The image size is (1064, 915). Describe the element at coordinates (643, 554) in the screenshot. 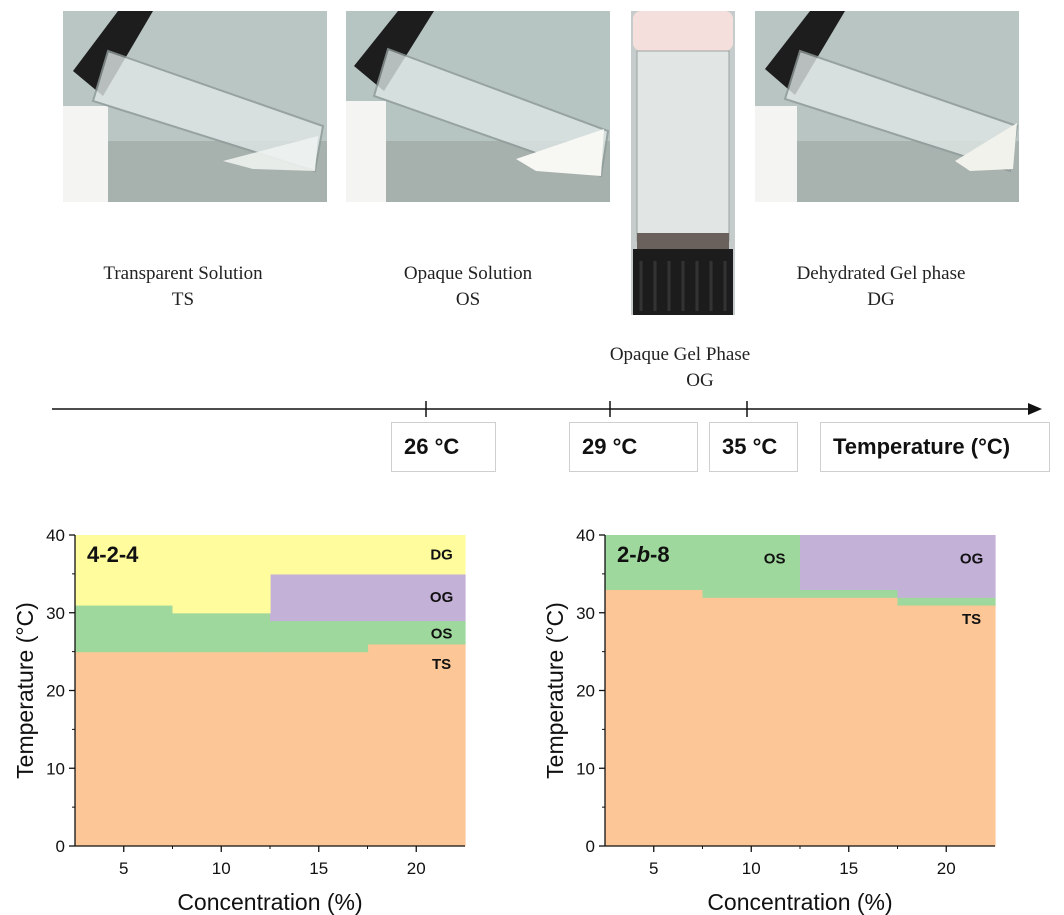

I see `chart-title: 2-b-8` at that location.